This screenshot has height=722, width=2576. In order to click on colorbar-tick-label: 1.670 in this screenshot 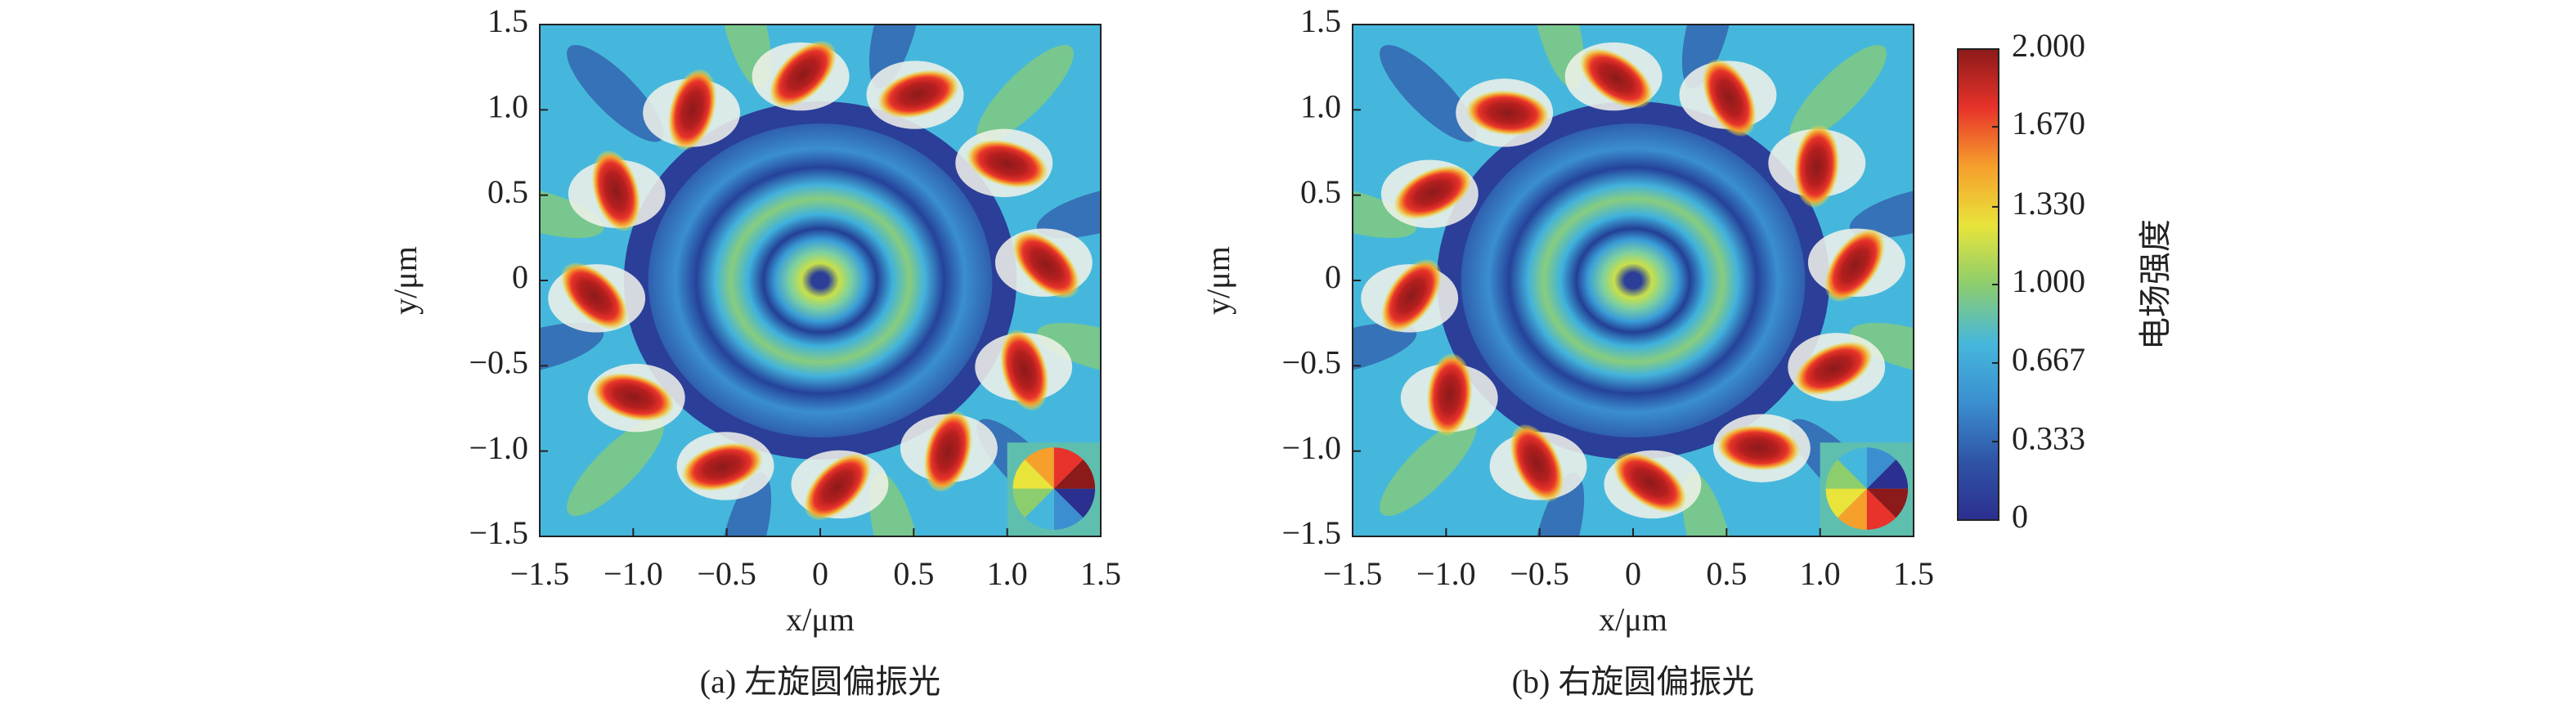, I will do `click(2049, 123)`.